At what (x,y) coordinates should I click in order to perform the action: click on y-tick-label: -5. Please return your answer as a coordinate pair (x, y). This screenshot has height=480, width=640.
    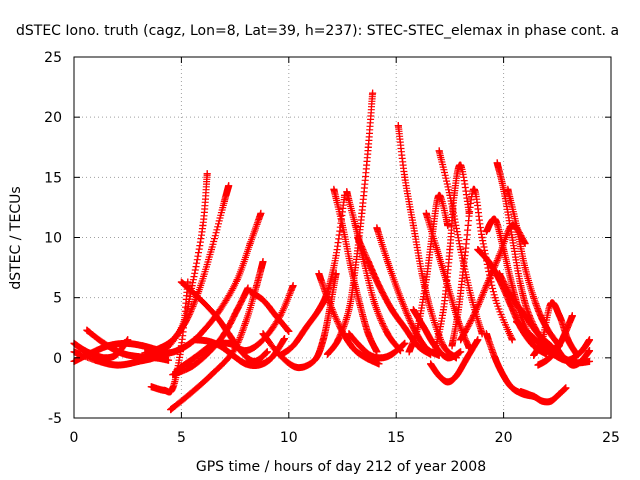
    Looking at the image, I should click on (55, 419).